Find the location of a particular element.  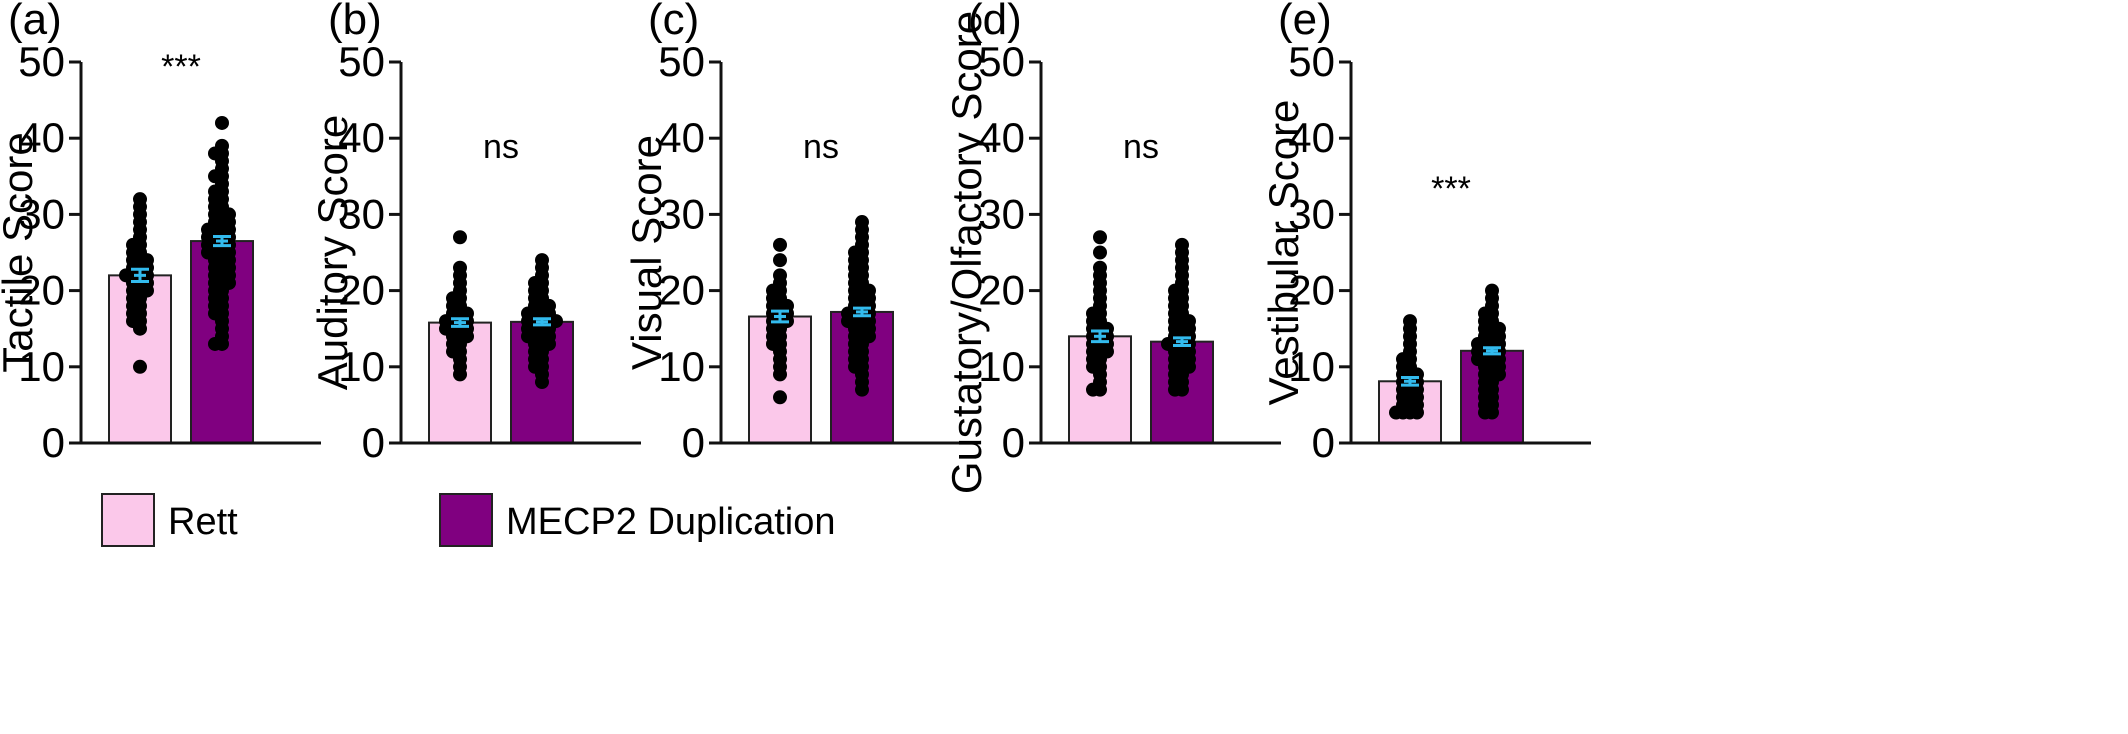

legend-label-rett: Rett is located at coordinates (203, 522).